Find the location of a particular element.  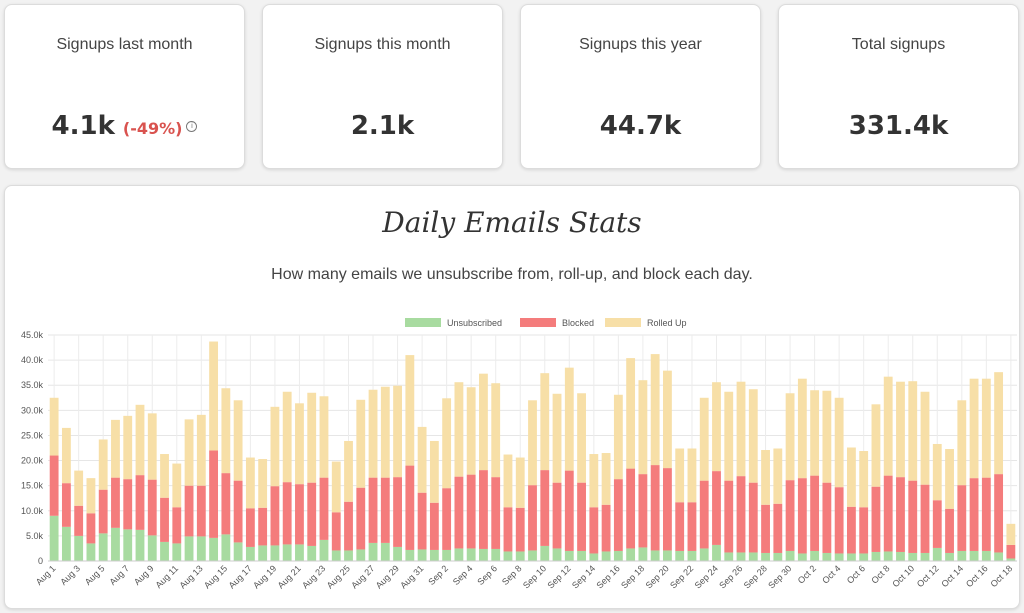

x-tick-label: Aug 1 is located at coordinates (46, 575).